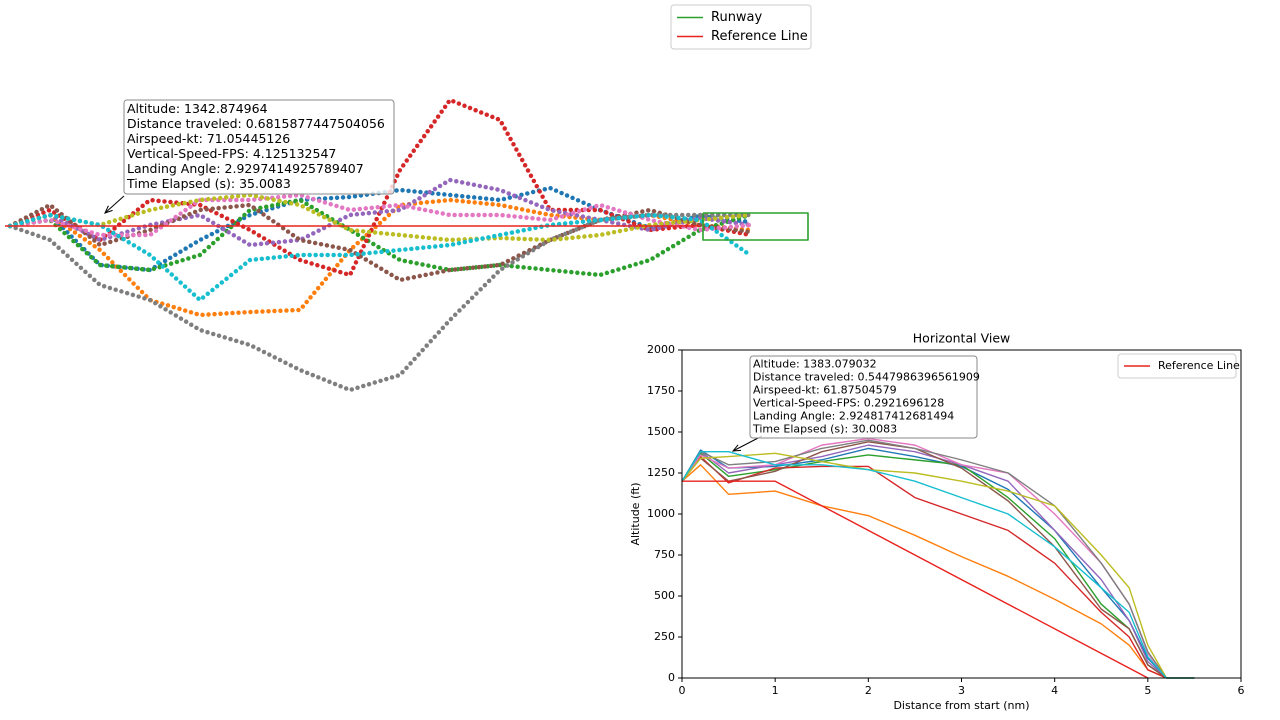 Image resolution: width=1280 pixels, height=720 pixels. I want to click on annotation-text: Altitude: 1342.874964, so click(197, 108).